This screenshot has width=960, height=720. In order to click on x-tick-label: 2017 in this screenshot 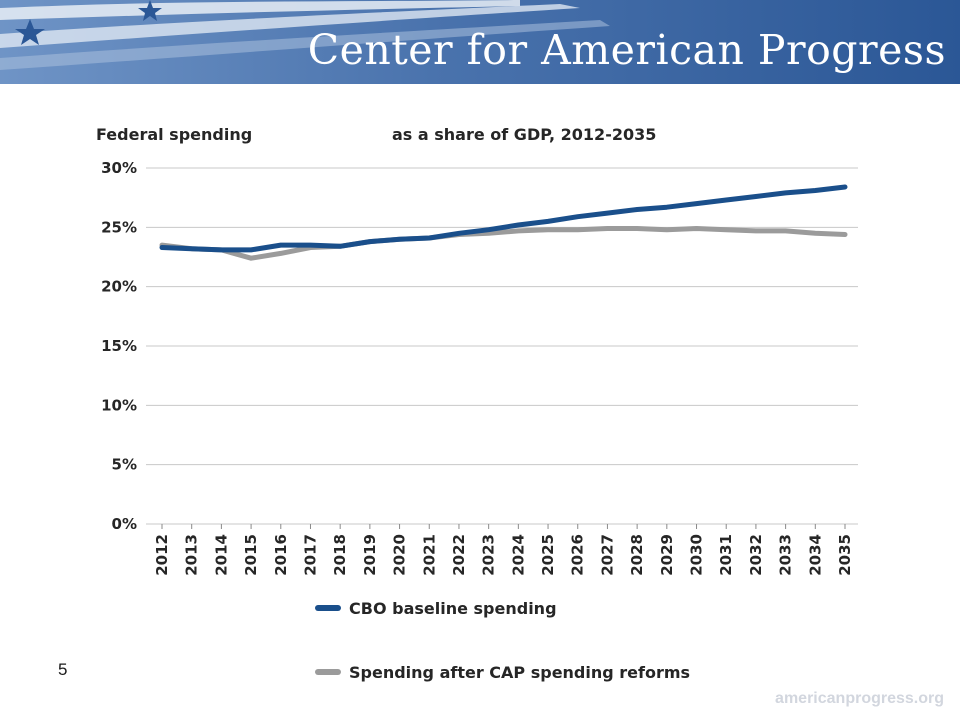, I will do `click(310, 555)`.